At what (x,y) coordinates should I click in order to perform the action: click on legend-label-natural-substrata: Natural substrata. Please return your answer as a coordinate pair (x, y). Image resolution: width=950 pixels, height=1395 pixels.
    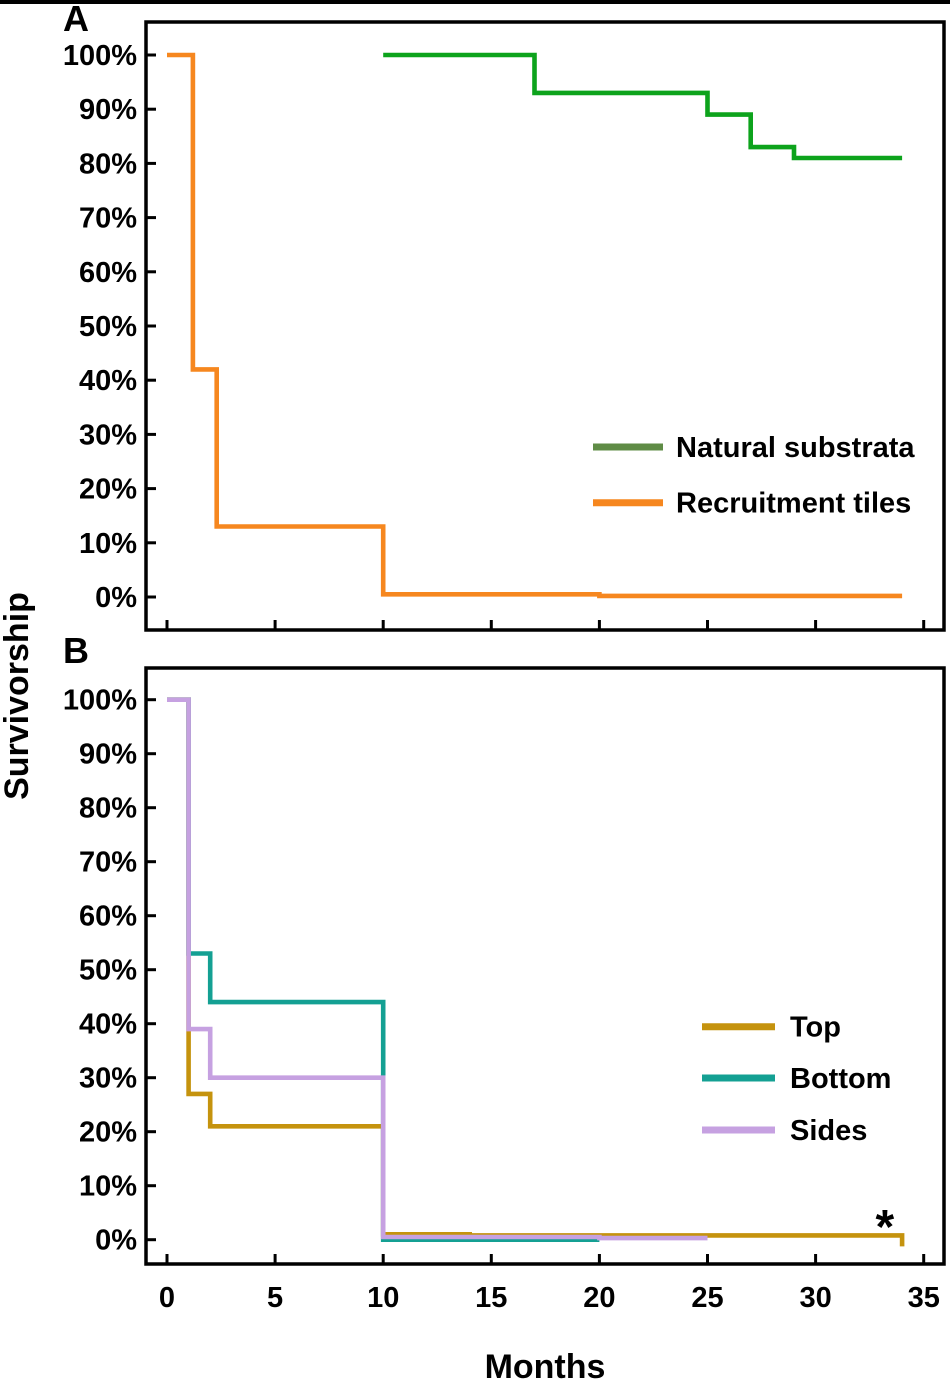
    Looking at the image, I should click on (795, 448).